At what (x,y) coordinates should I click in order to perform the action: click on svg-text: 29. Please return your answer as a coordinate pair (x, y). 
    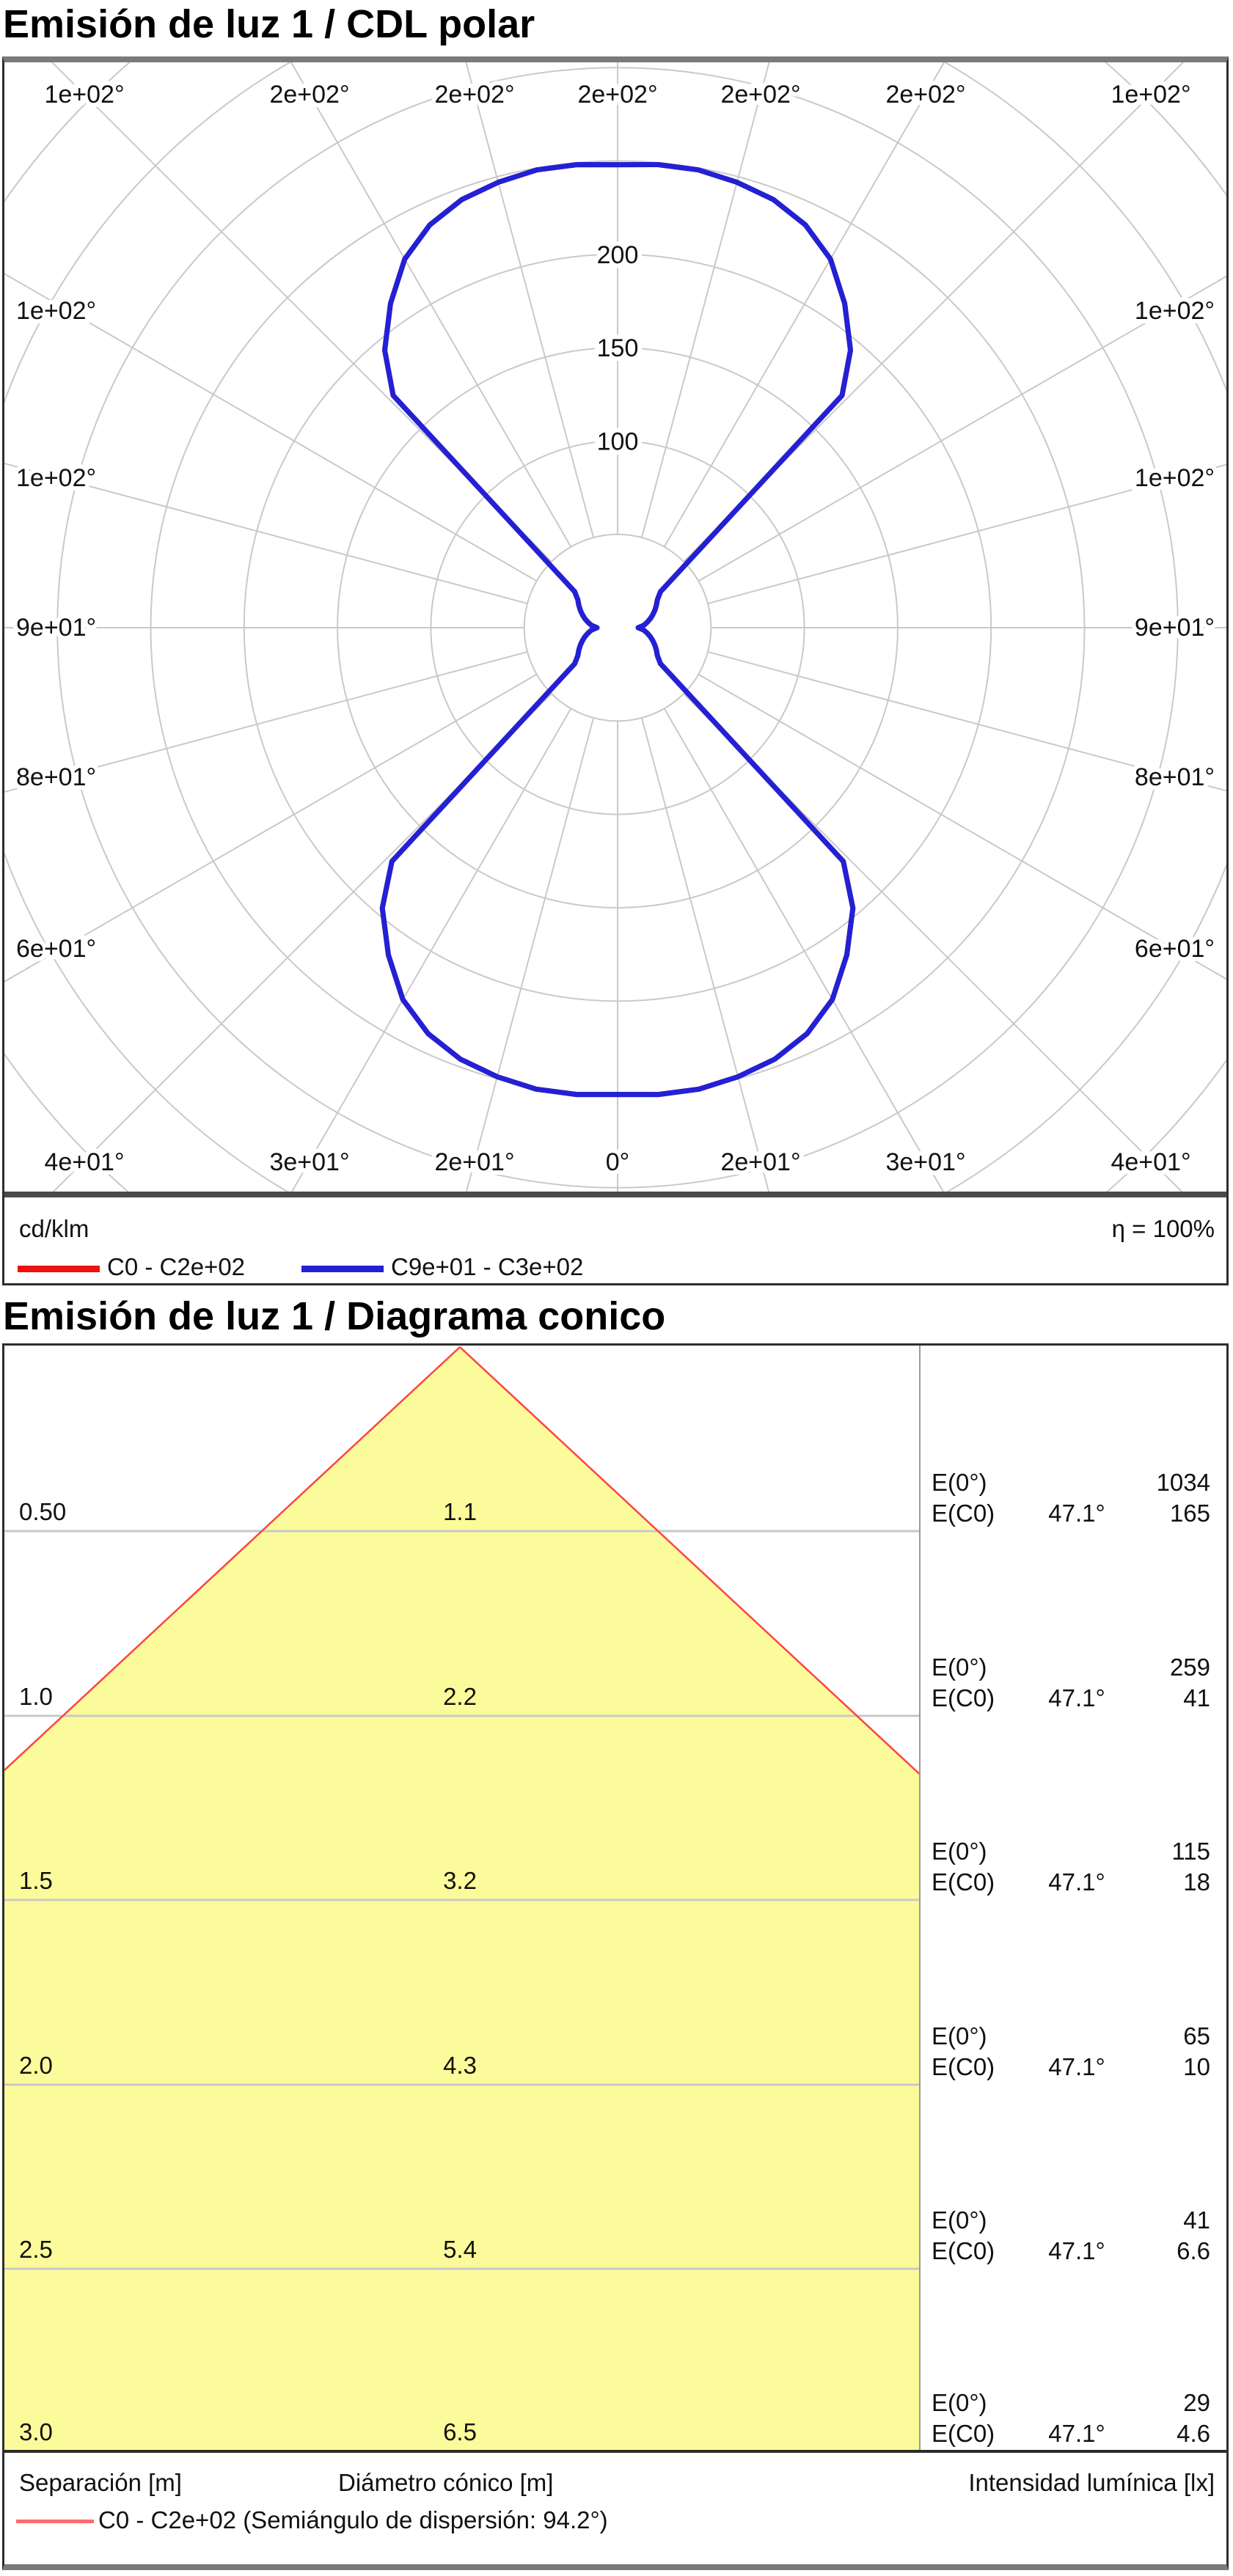
    Looking at the image, I should click on (1196, 2402).